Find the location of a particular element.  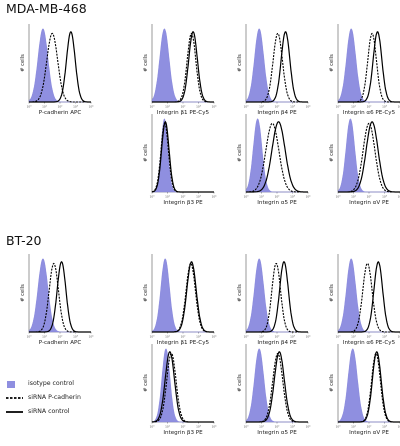

legend-item-sirna-control: siRNA control is located at coordinates (67, 412).